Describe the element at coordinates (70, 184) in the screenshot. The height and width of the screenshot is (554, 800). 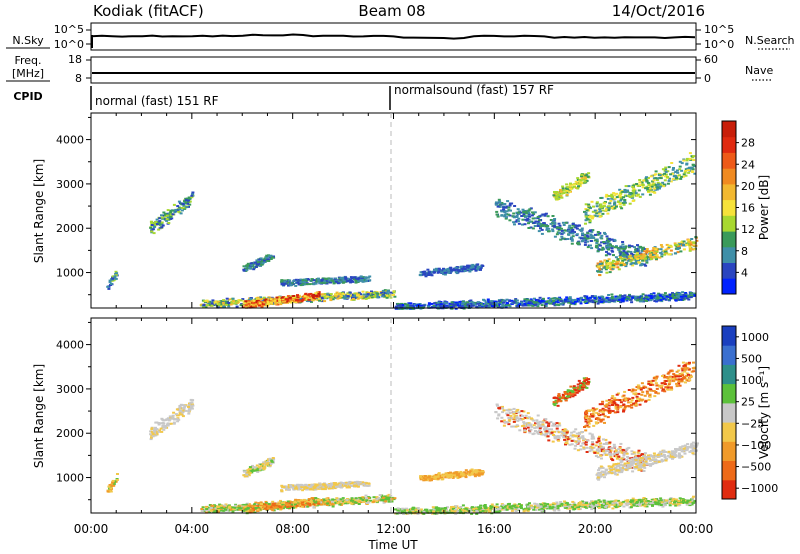
I see `ytick-label: 3000` at that location.